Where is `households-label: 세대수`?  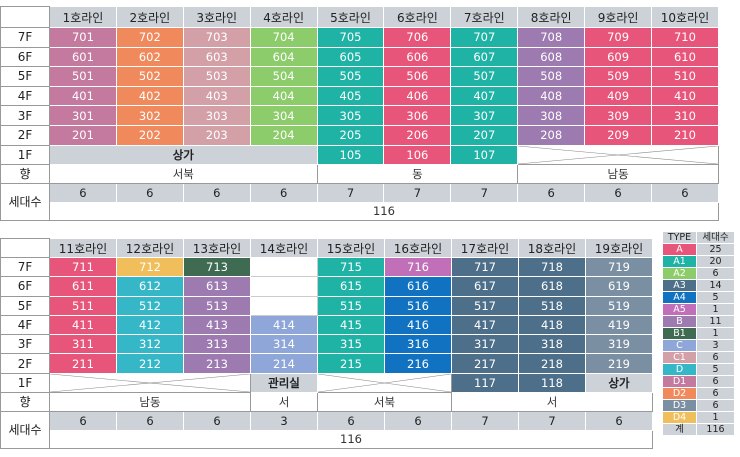 households-label: 세대수 is located at coordinates (25, 201).